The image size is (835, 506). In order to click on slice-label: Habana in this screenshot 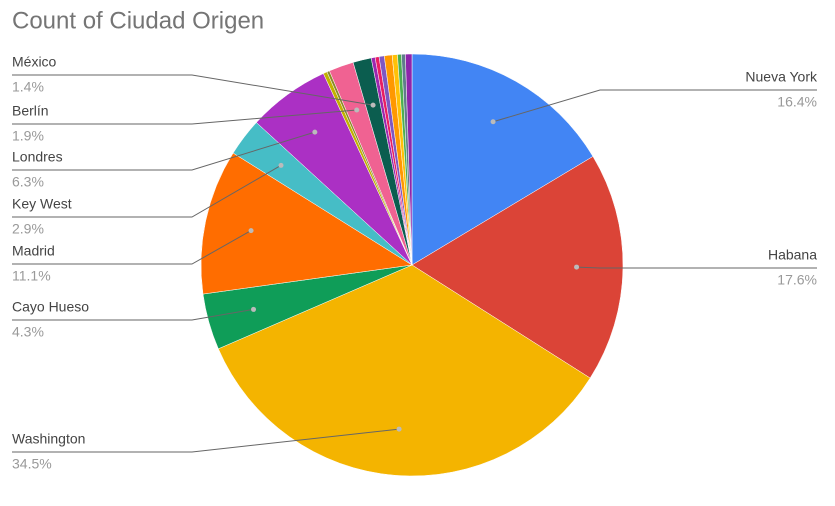, I will do `click(792, 255)`.